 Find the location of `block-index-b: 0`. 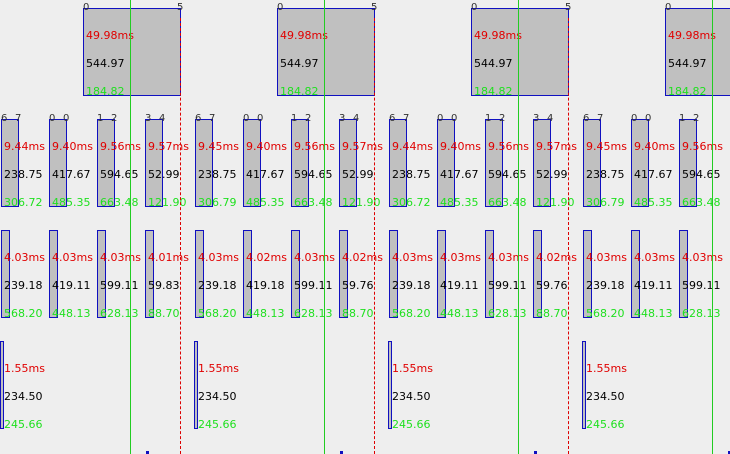

block-index-b: 0 is located at coordinates (648, 118).